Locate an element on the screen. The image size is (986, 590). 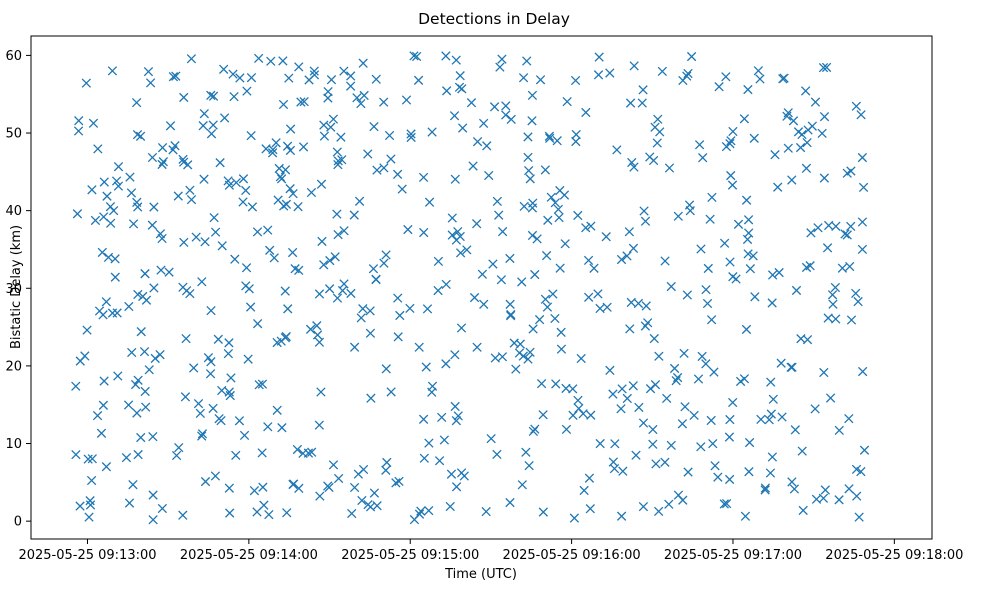
x-tick: 2025-05-25 09:14:00 is located at coordinates (249, 551).